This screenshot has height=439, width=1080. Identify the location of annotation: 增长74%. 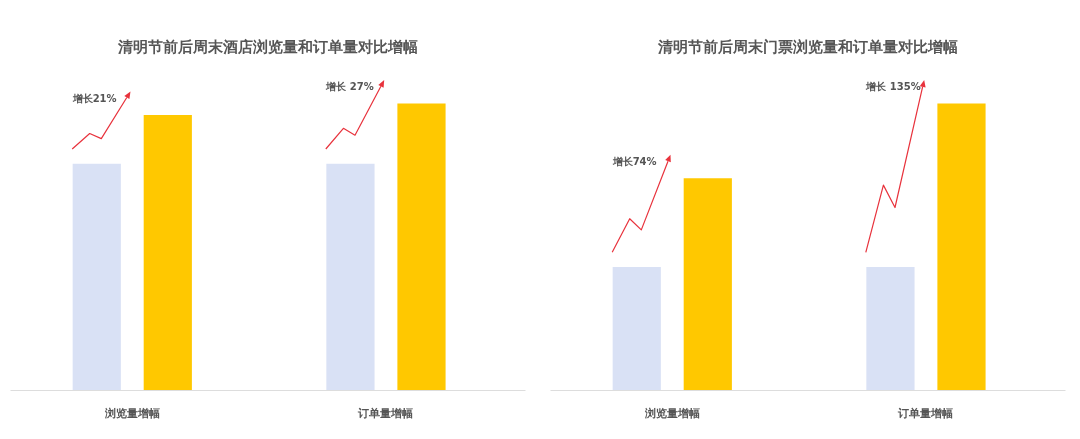
(634, 161).